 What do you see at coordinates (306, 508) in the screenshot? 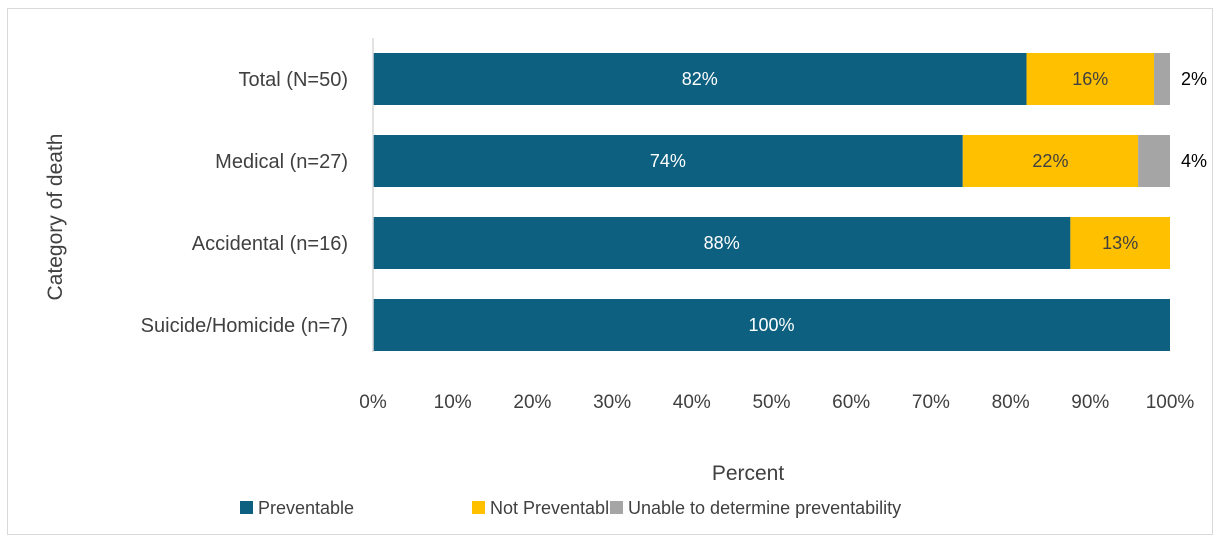
I see `legend-label-preventable: Preventable` at bounding box center [306, 508].